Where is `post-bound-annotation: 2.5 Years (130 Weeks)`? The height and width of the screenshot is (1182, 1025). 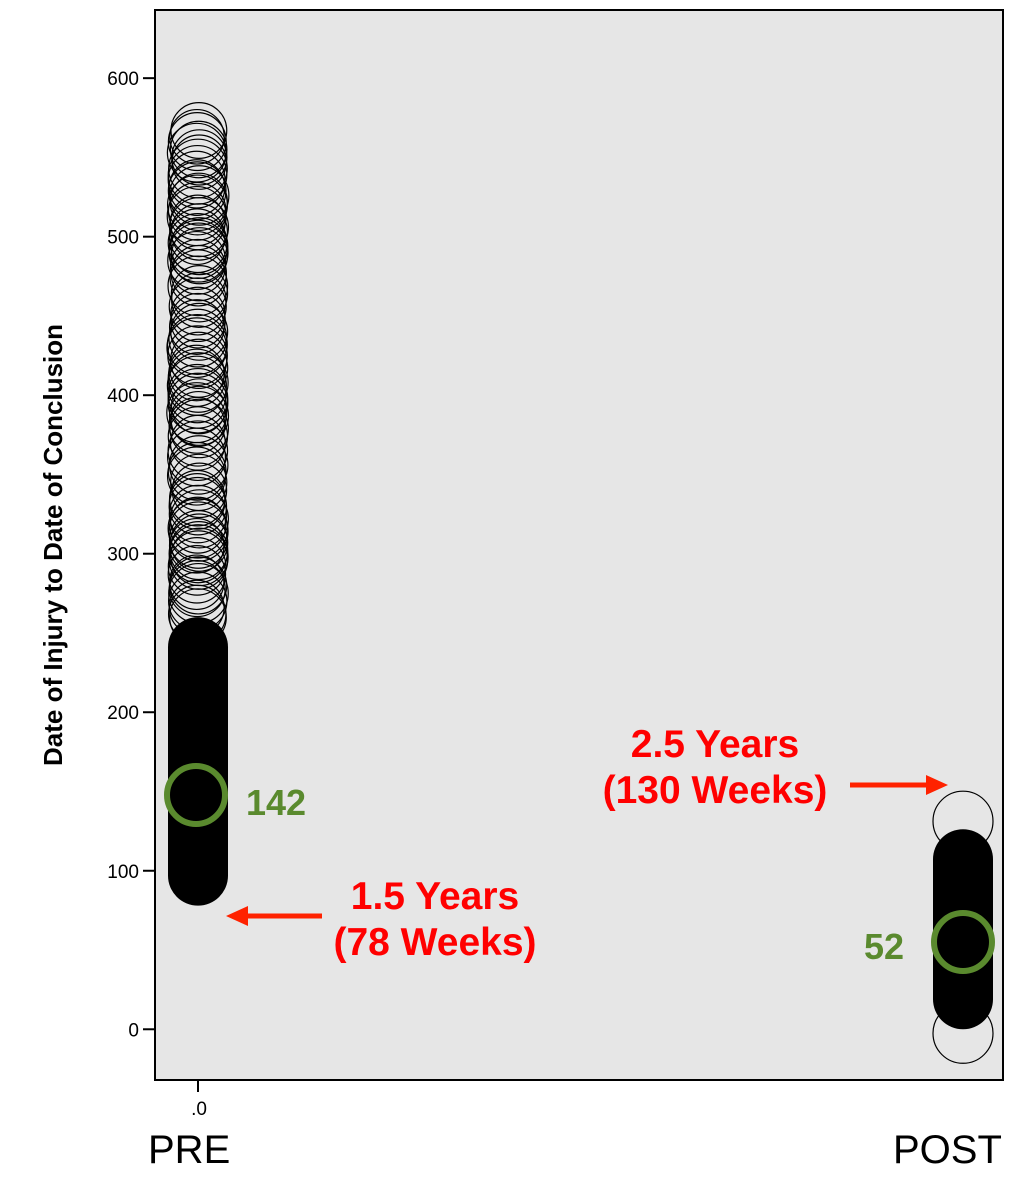
post-bound-annotation: 2.5 Years (130 Weeks) is located at coordinates (715, 768).